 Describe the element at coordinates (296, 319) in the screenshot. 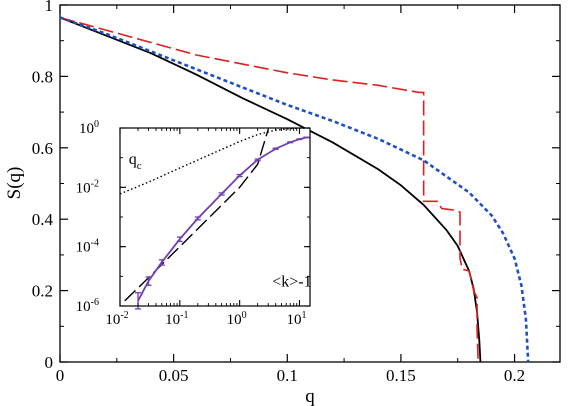

I see `inset-x-tick-label-4: 10¹` at that location.